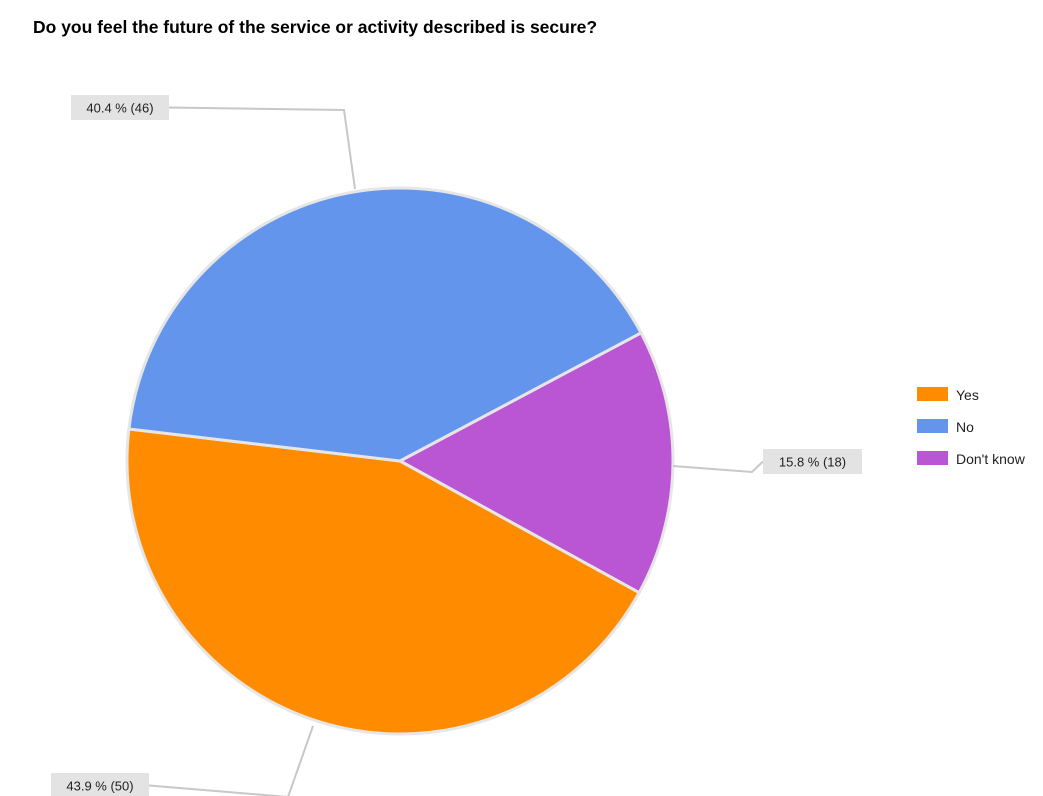 This screenshot has width=1043, height=796. What do you see at coordinates (967, 395) in the screenshot?
I see `legend-label-yes: Yes` at bounding box center [967, 395].